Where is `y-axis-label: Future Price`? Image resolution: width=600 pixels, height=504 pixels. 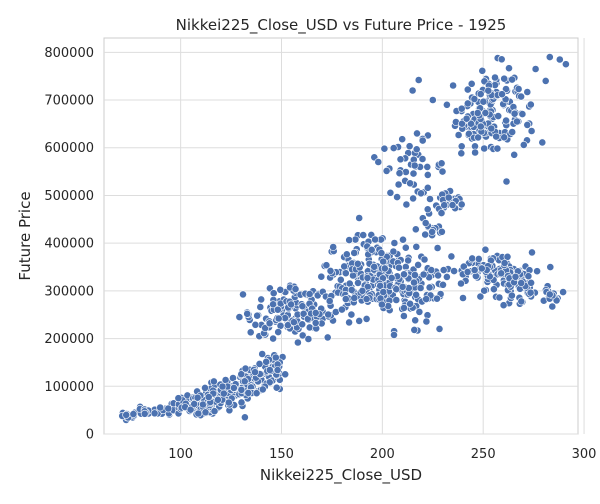
y-axis-label: Future Price is located at coordinates (25, 235).